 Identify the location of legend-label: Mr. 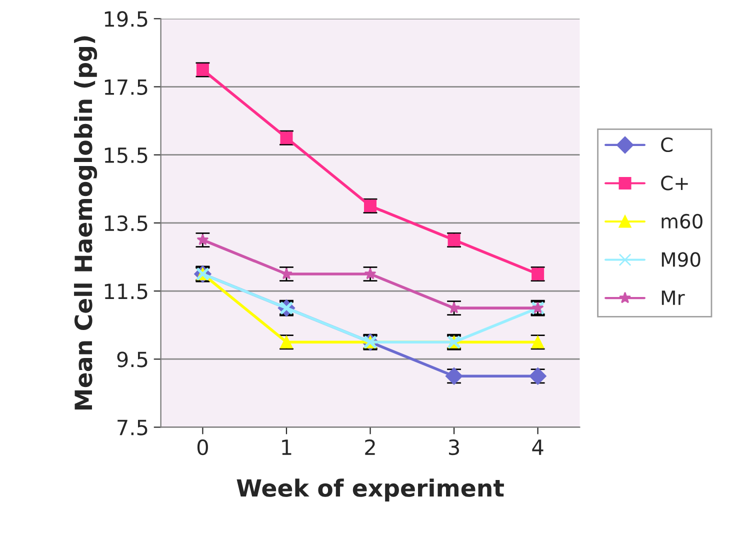
(673, 297).